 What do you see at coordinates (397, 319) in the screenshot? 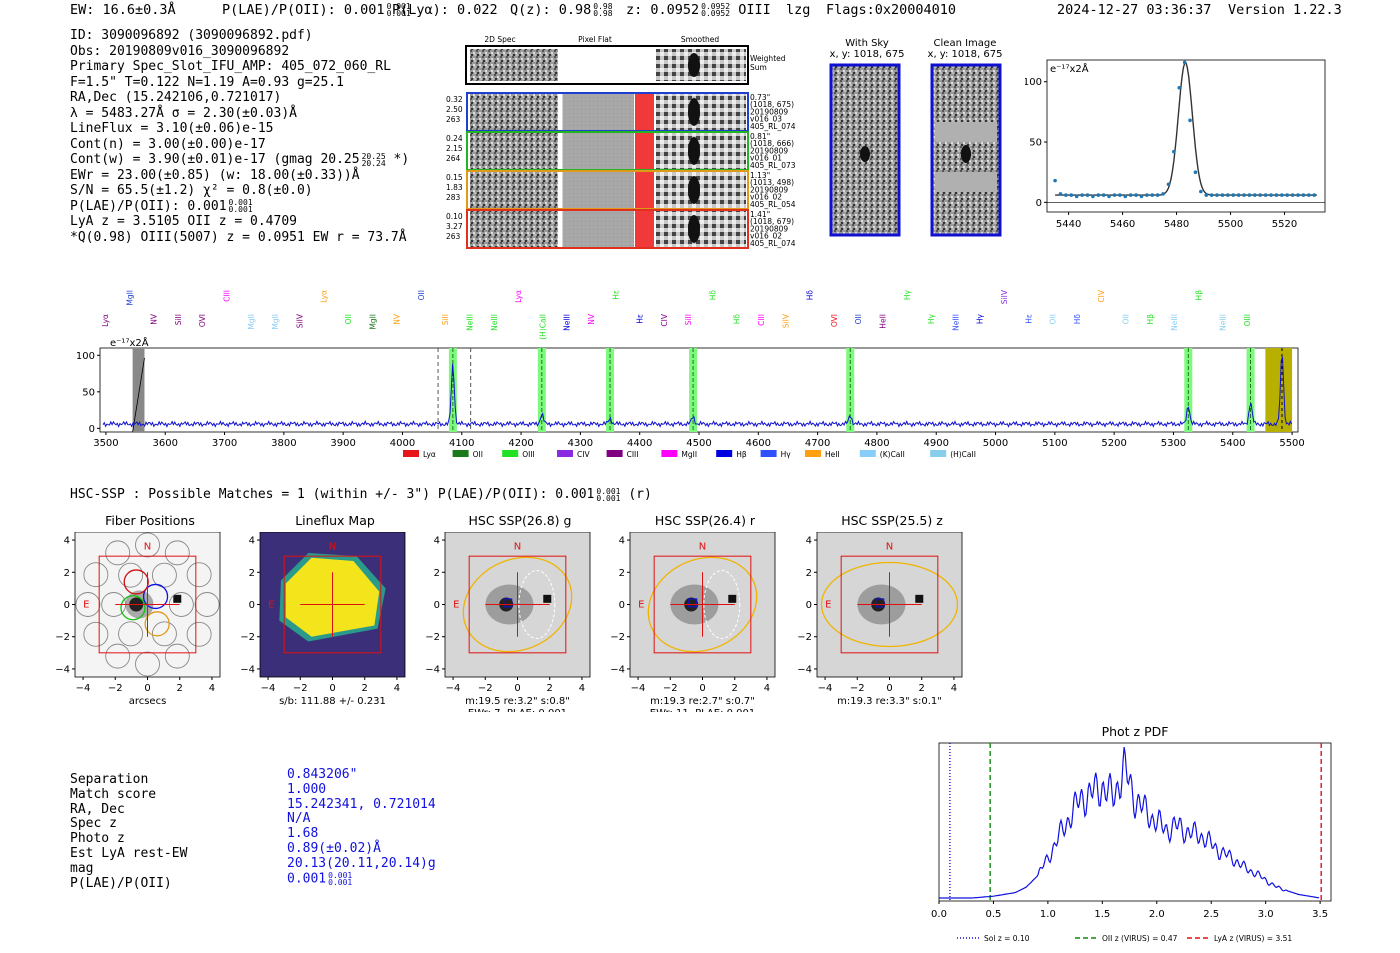
I see `spec-top-label: NV` at bounding box center [397, 319].